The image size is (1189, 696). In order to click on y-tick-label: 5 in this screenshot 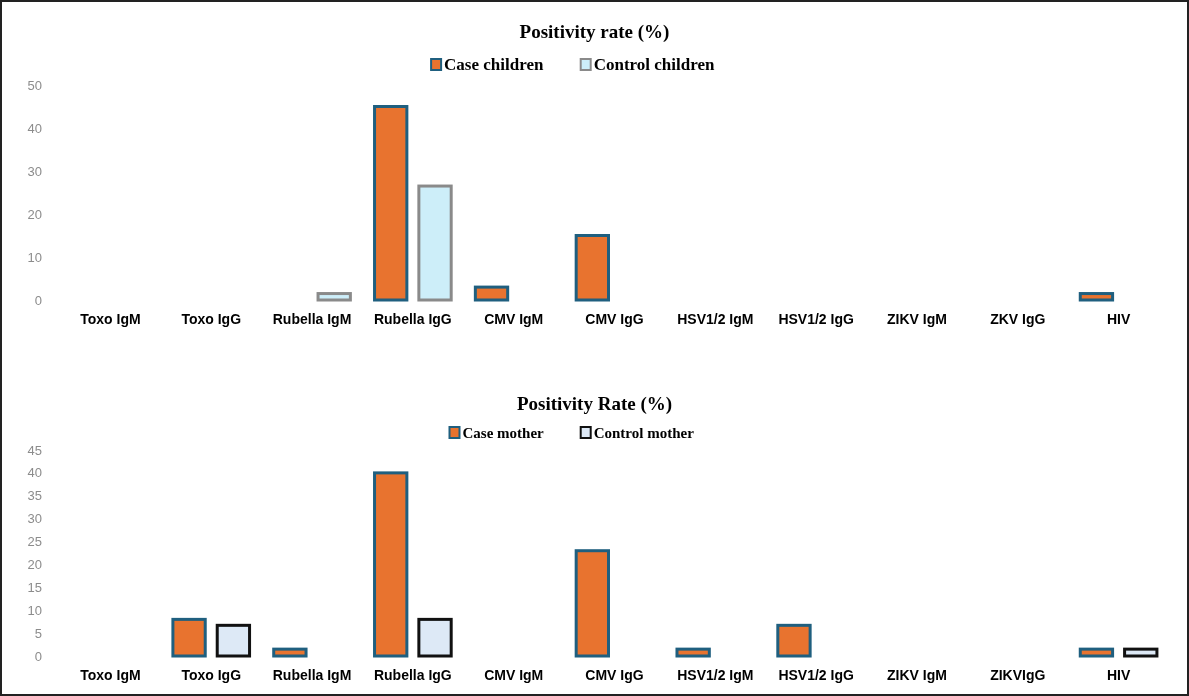, I will do `click(38, 633)`.